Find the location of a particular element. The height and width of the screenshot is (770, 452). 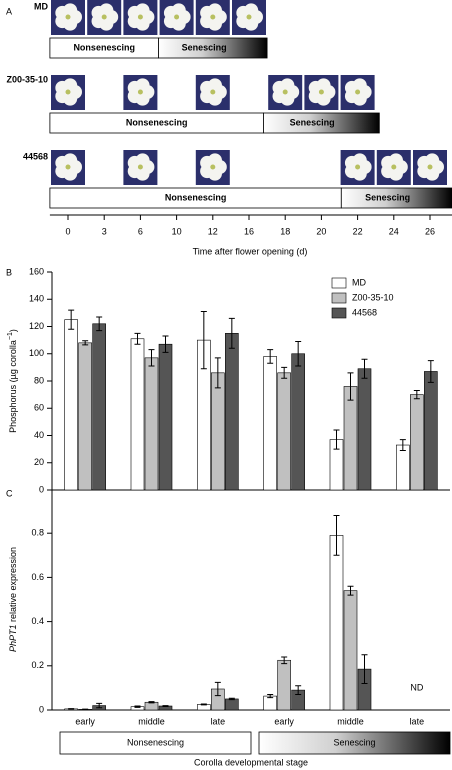

x-tick-label: 12 is located at coordinates (213, 231).